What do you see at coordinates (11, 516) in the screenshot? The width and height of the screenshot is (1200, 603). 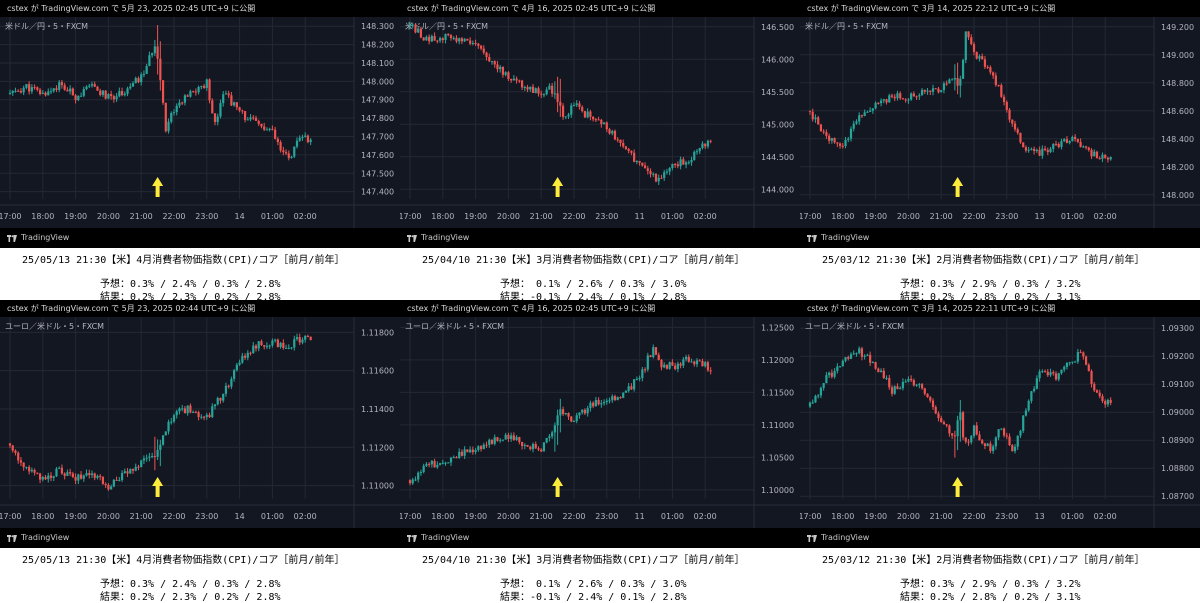 I see `x-tick-label: 17:00` at bounding box center [11, 516].